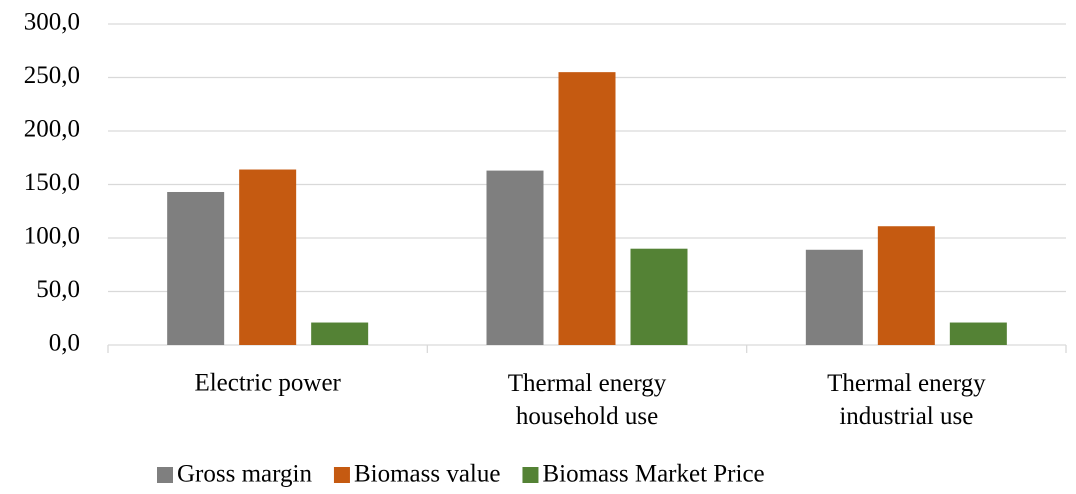  What do you see at coordinates (267, 383) in the screenshot?
I see `x-tick-label: Electric power` at bounding box center [267, 383].